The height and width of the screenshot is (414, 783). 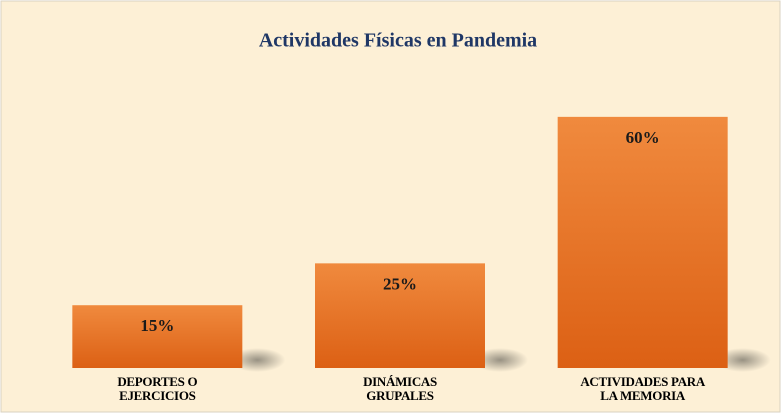 What do you see at coordinates (157, 388) in the screenshot?
I see `x-tick-label: DEPORTES O EJERCICIOS` at bounding box center [157, 388].